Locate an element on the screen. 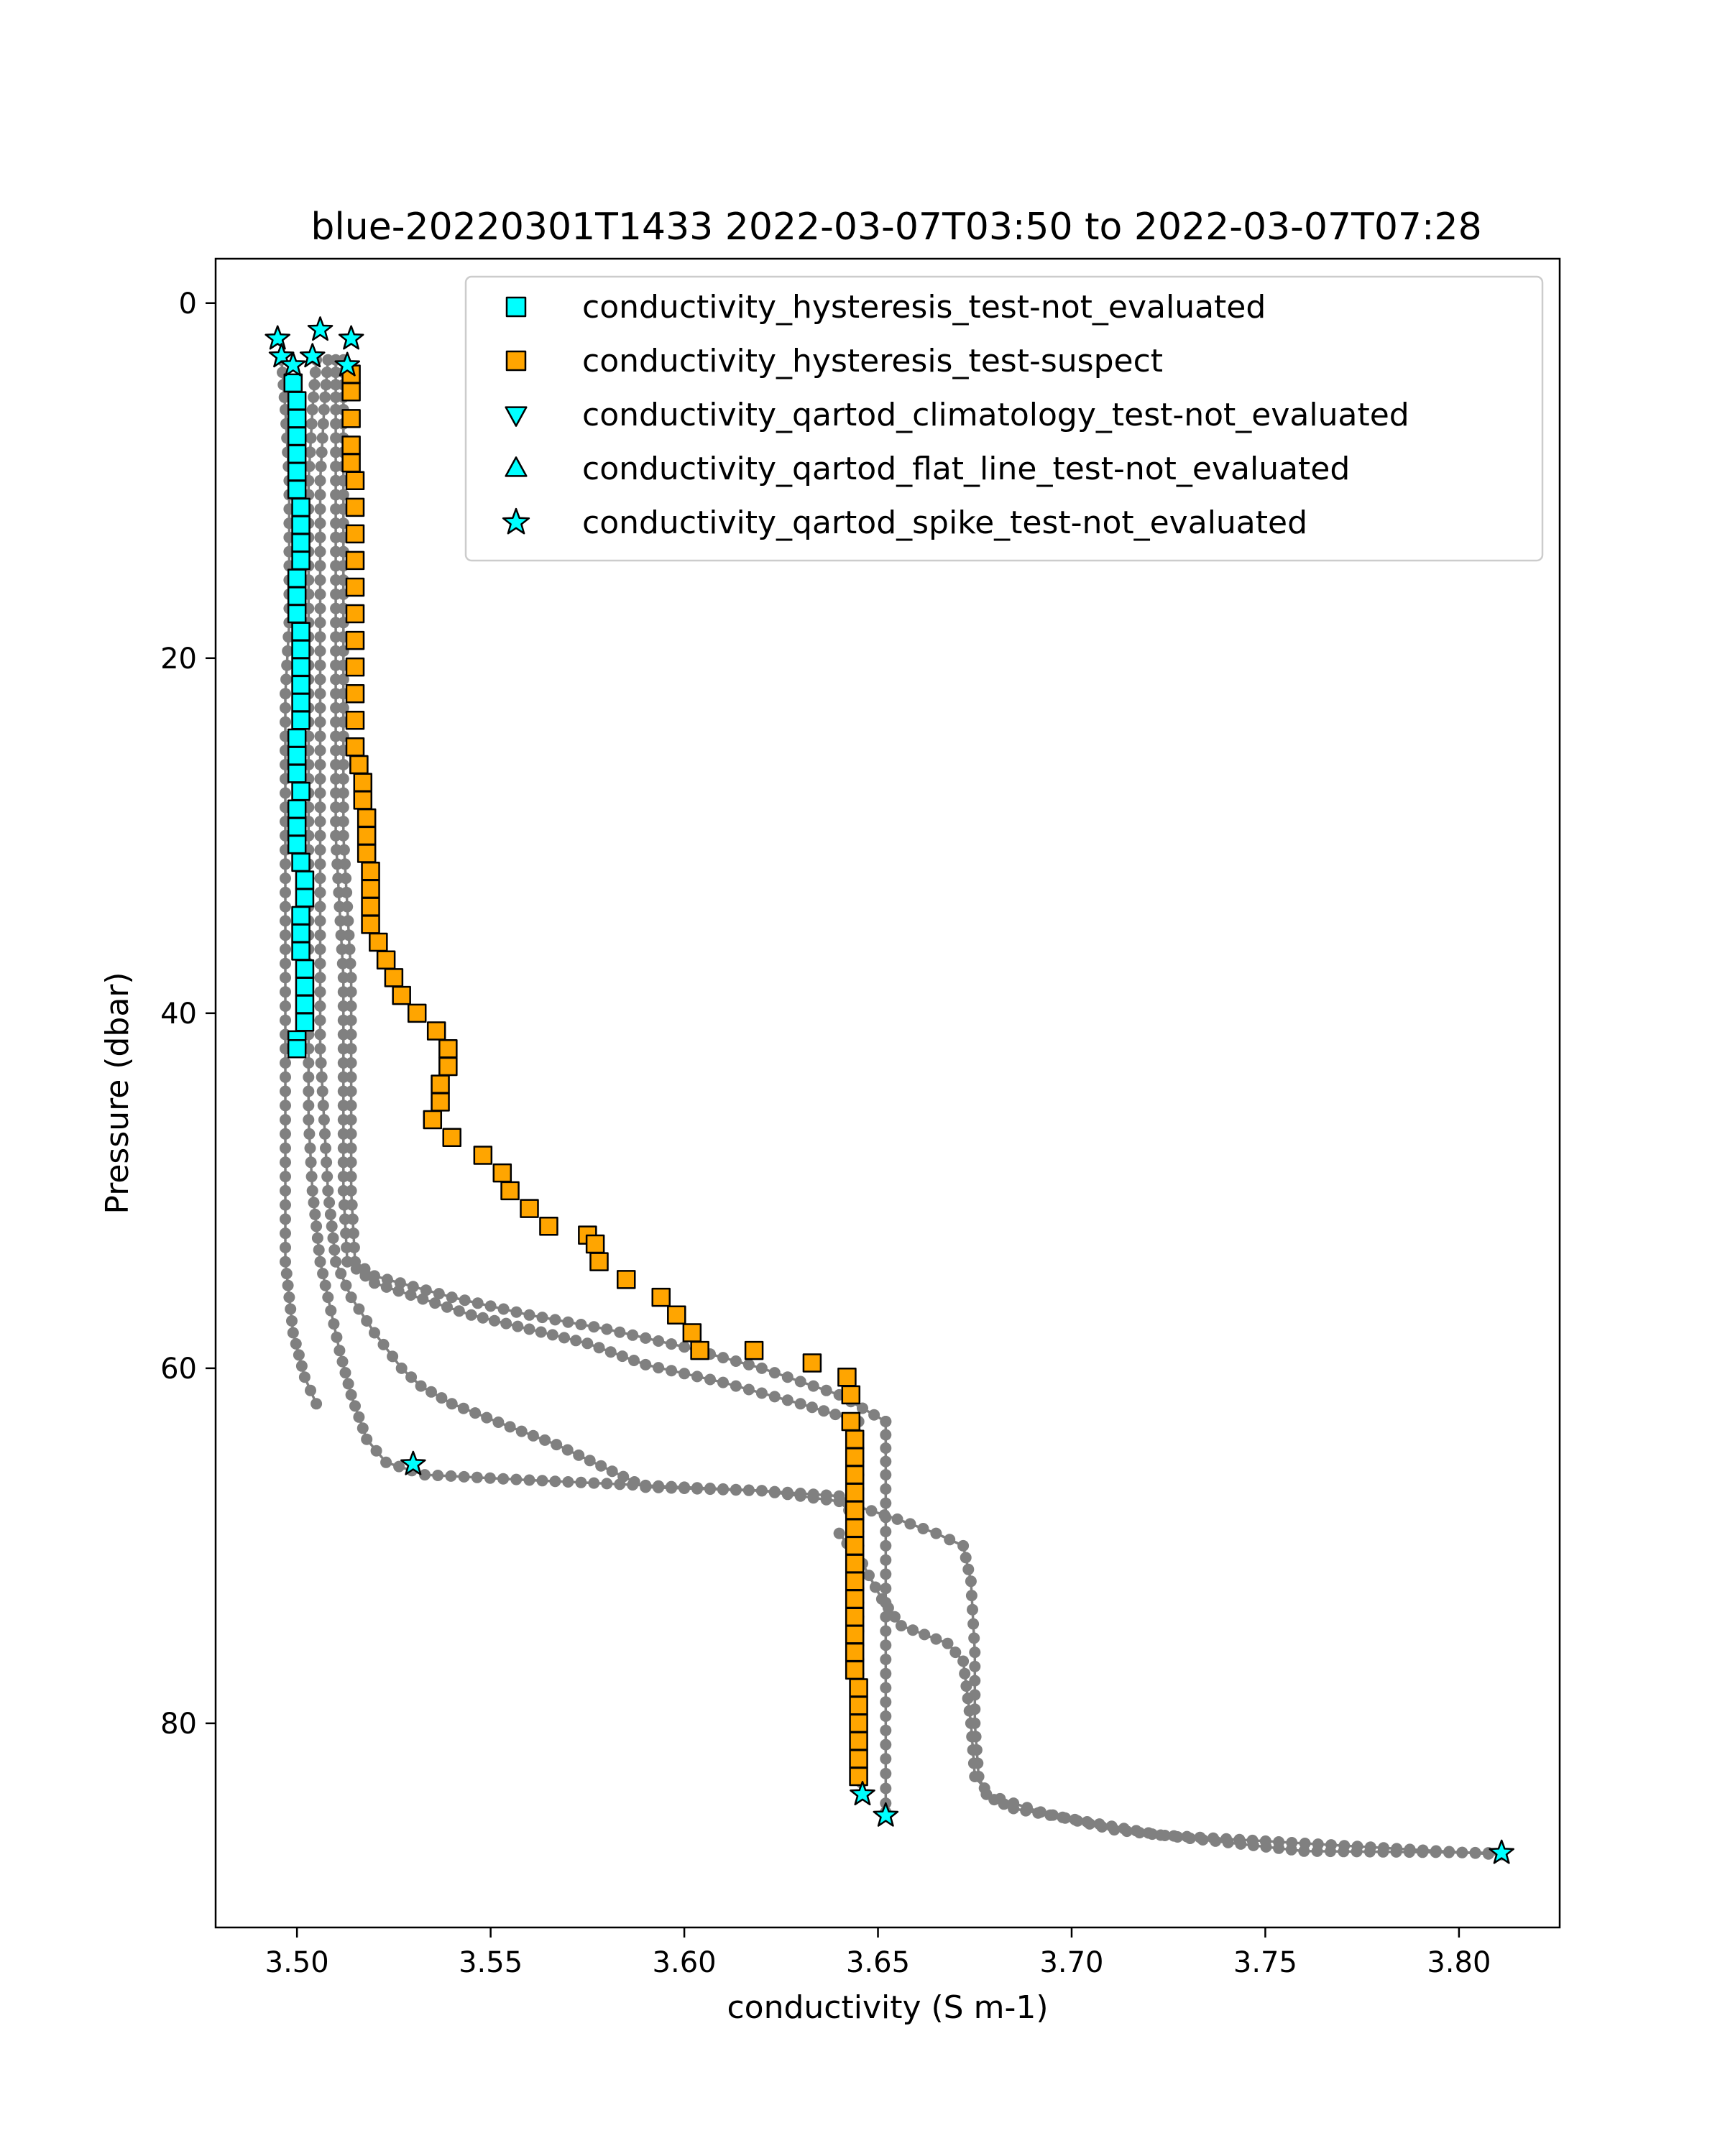 The width and height of the screenshot is (1725, 2156). x-axis: 3.50 3.55 3.60 3.65 3.70 3.75 3.80 is located at coordinates (878, 1953).